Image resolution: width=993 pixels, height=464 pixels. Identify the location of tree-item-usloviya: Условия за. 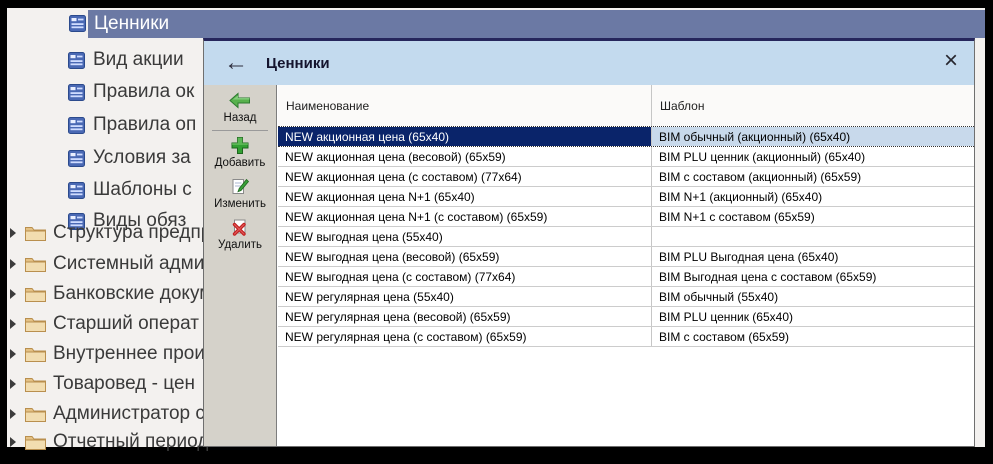
(129, 158).